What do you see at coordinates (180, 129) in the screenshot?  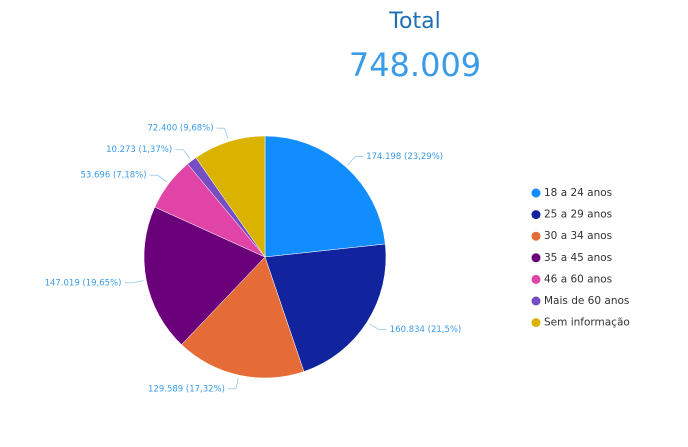 I see `data-label: 72.400 (9,68%)` at bounding box center [180, 129].